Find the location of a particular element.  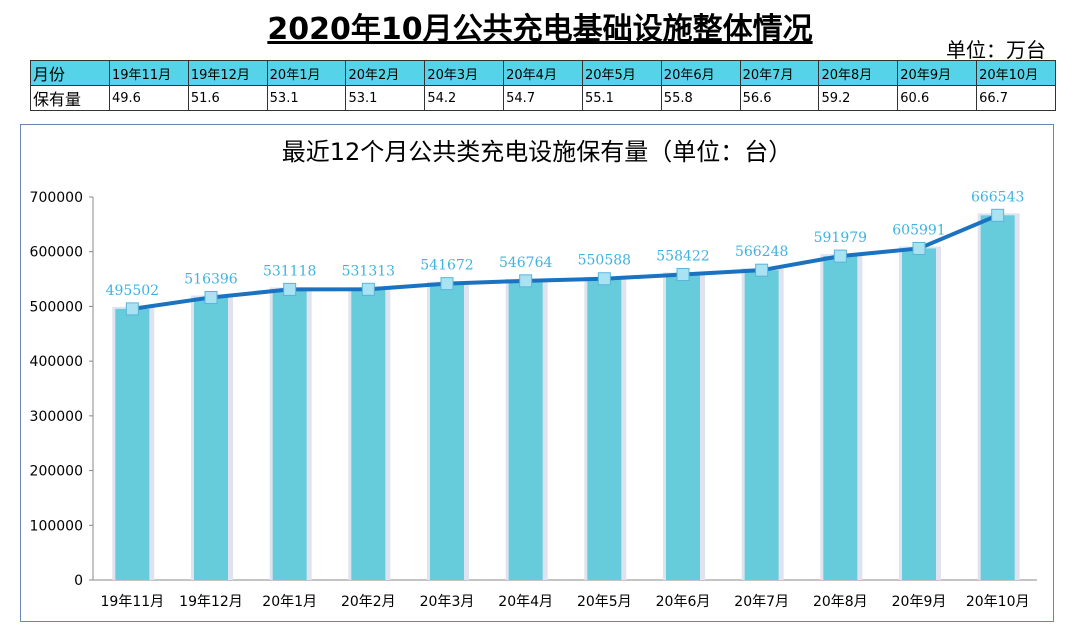

x-tick-label: 20年7月 is located at coordinates (761, 602).